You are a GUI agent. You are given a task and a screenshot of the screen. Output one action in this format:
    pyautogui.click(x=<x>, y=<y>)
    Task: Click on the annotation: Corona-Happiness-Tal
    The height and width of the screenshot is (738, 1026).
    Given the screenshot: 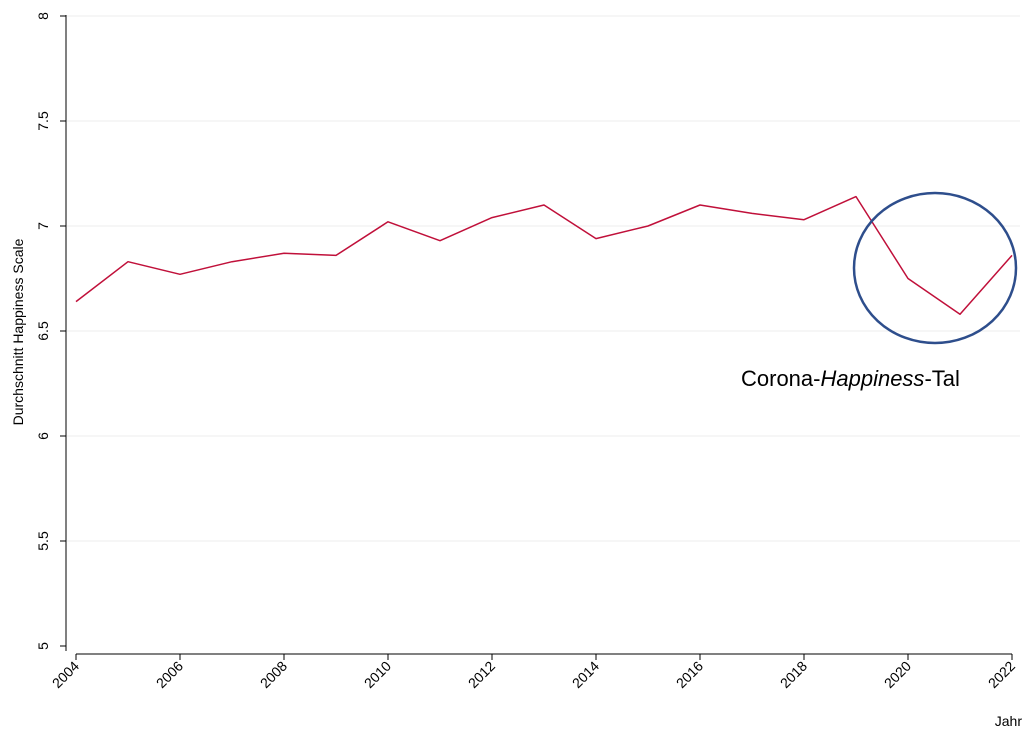 What is the action you would take?
    pyautogui.click(x=879, y=291)
    